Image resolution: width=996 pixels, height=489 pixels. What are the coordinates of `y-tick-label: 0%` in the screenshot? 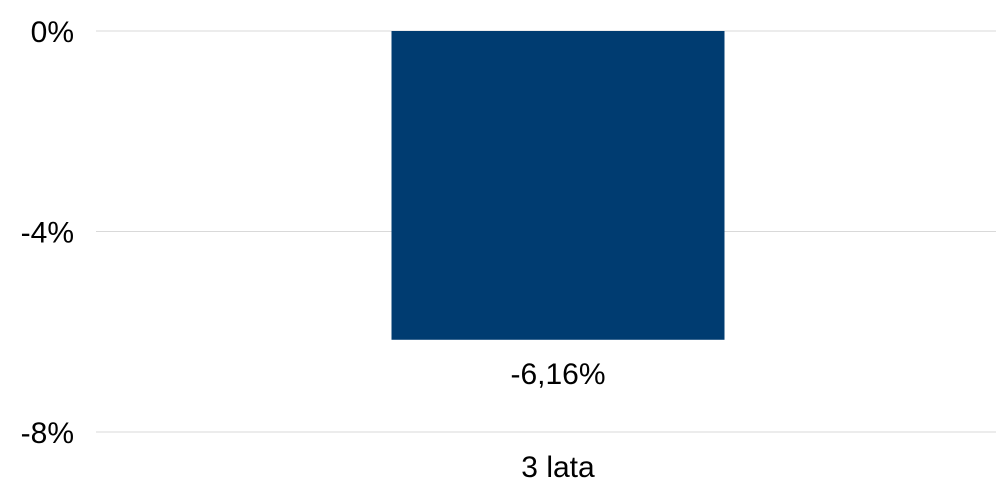 It's located at (52, 32).